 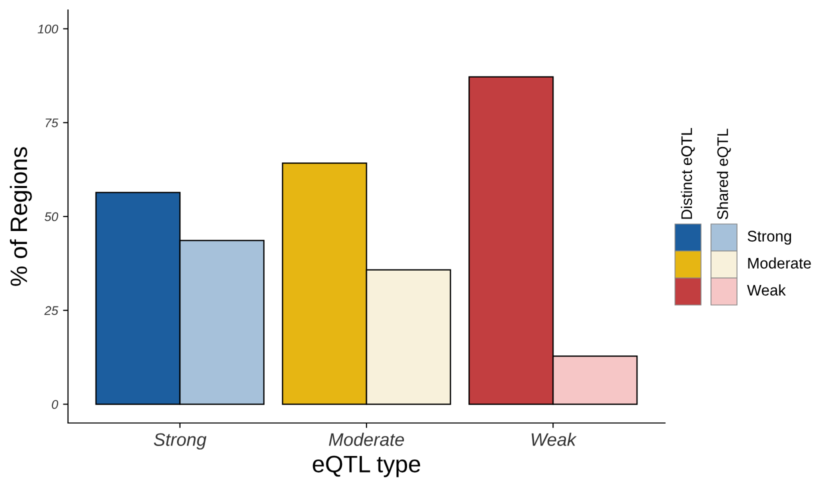 I want to click on text: Distinct eQTL, so click(x=687, y=173).